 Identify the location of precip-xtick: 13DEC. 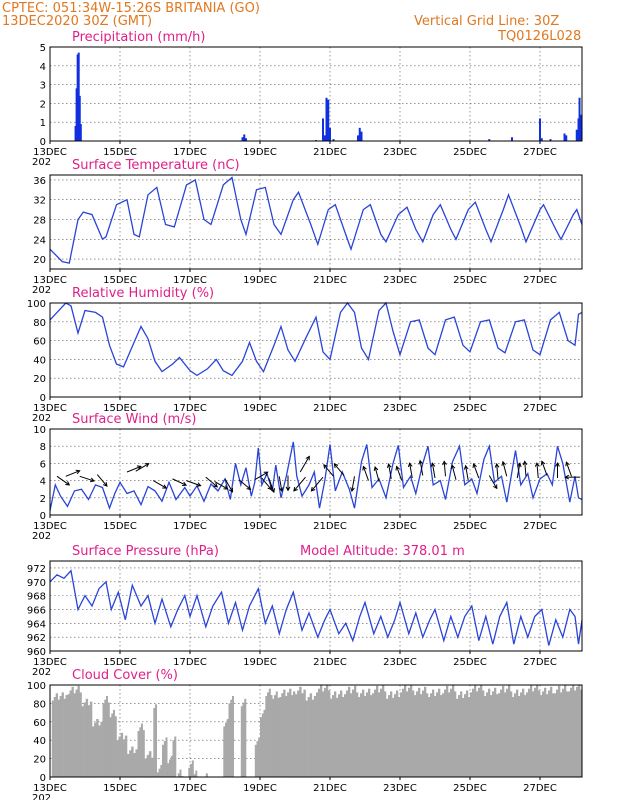
(50, 152).